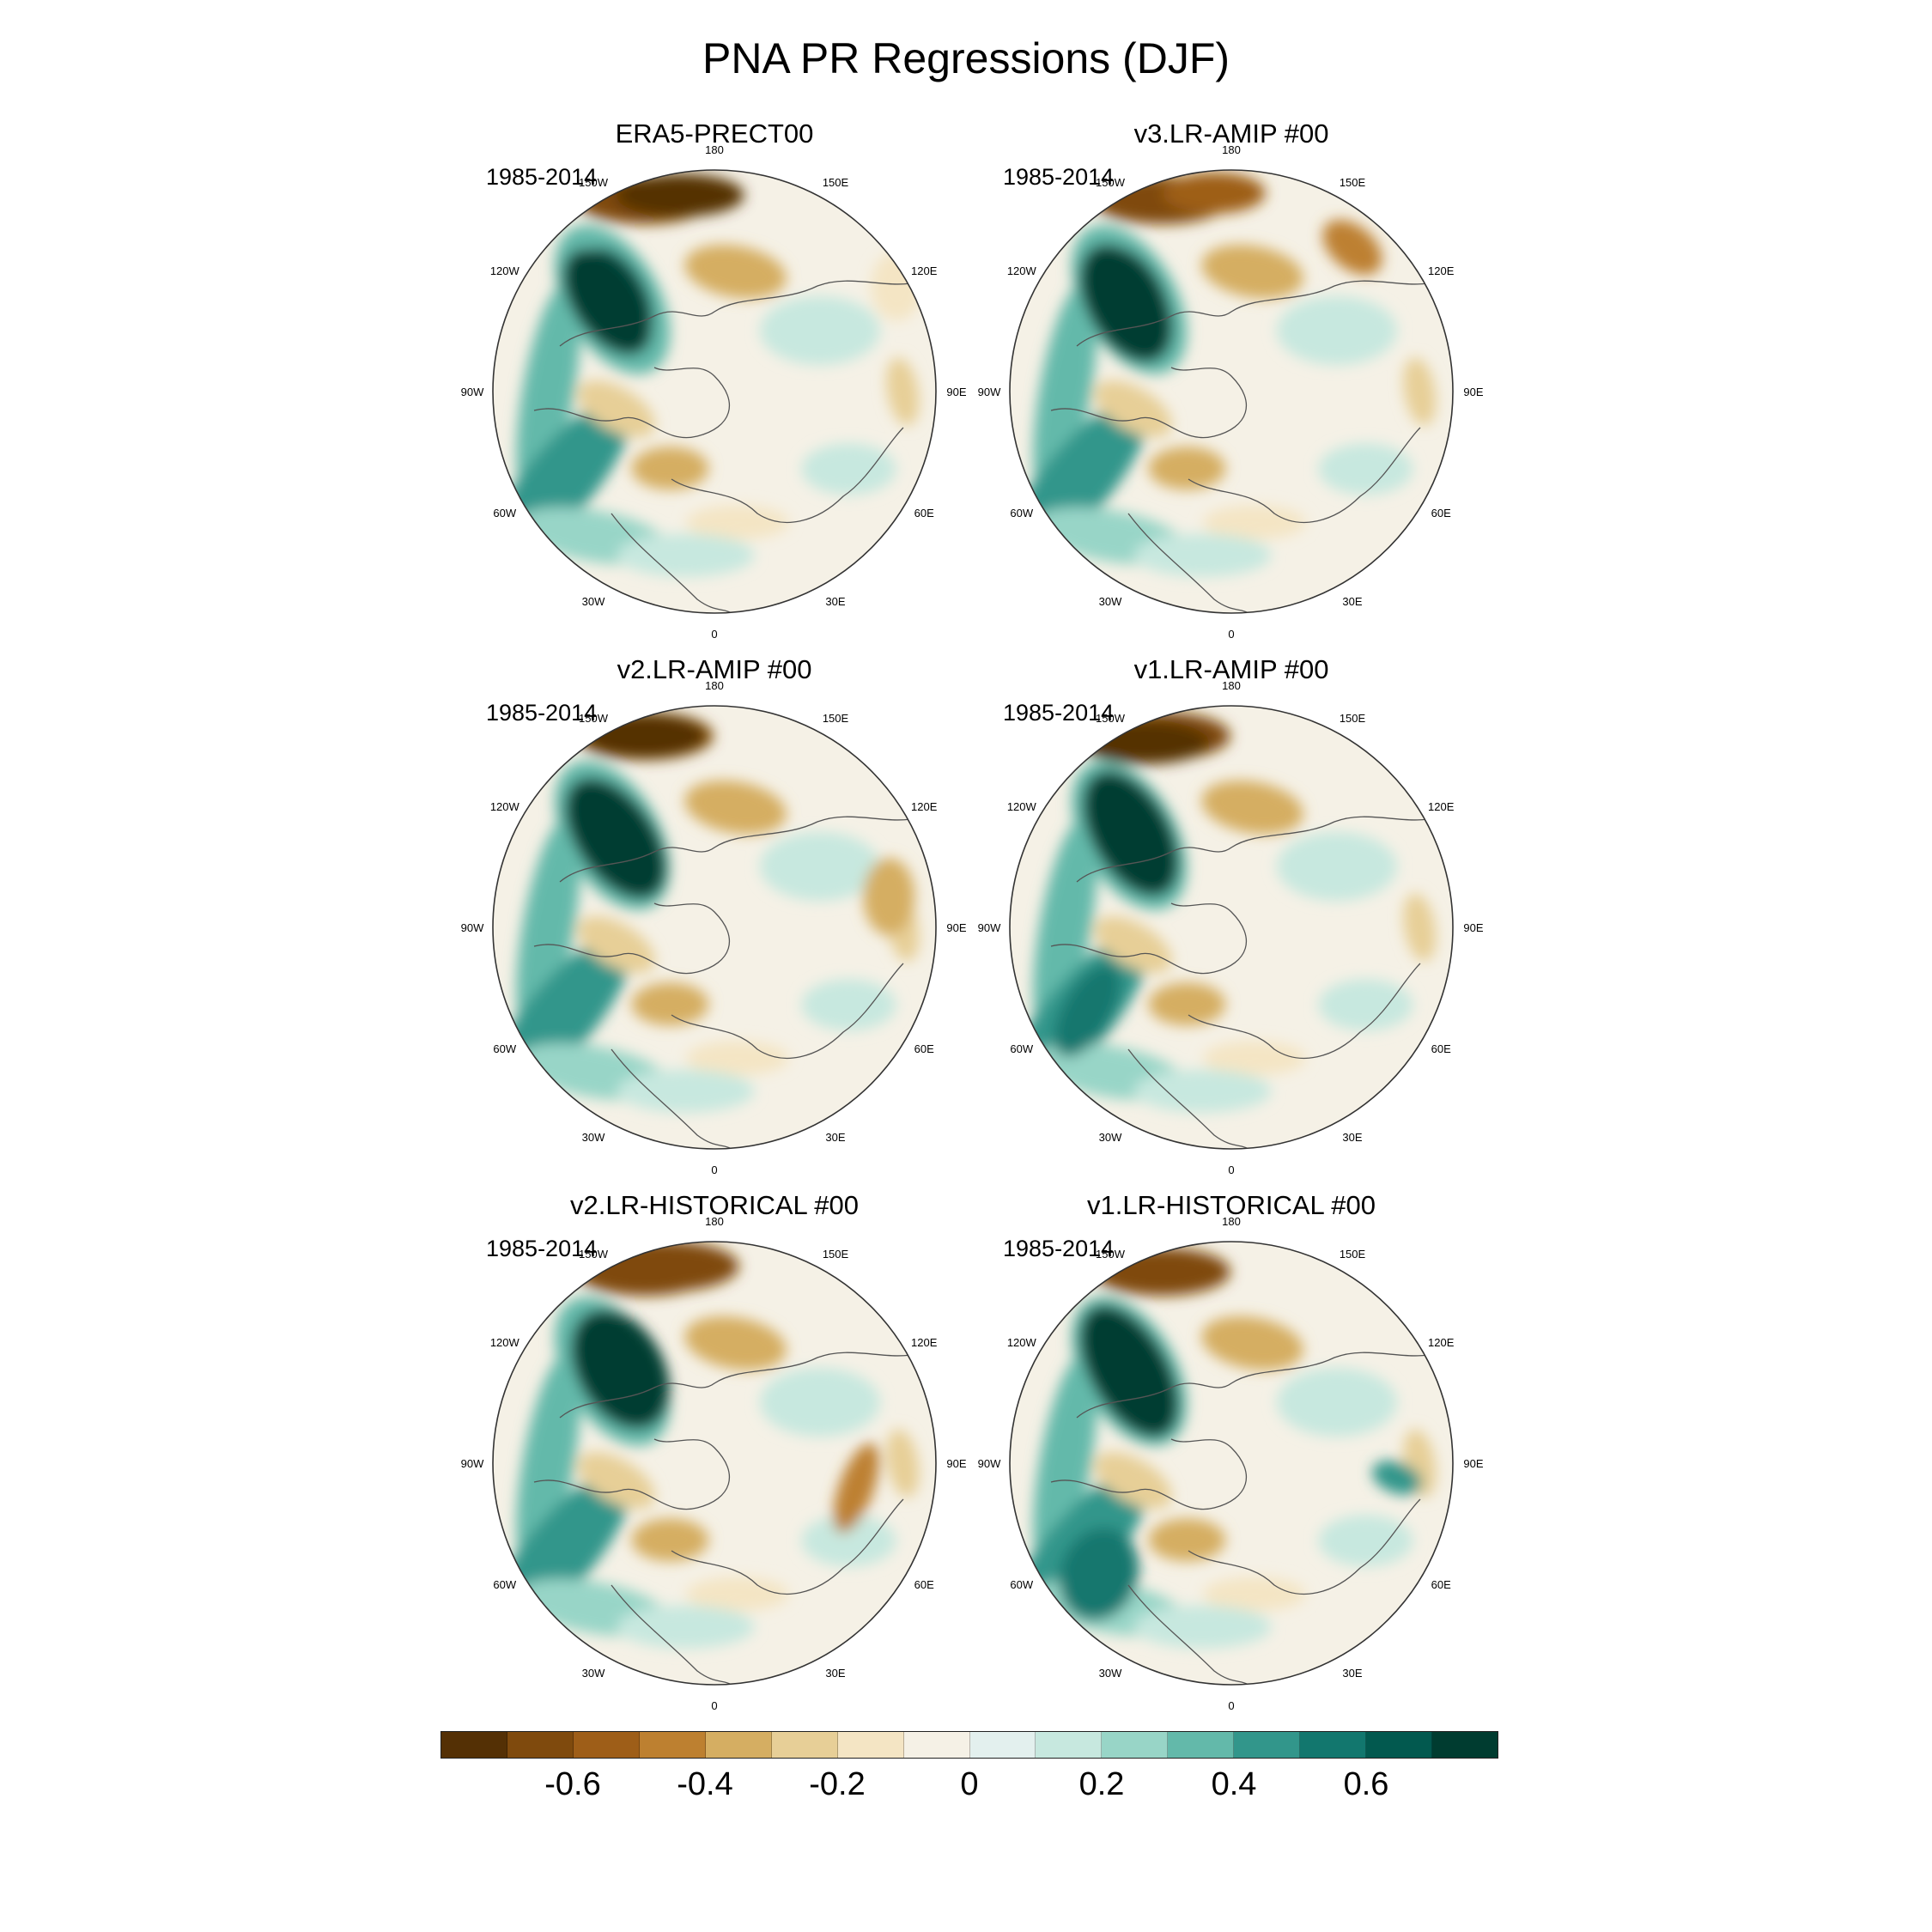 The width and height of the screenshot is (1932, 1932). I want to click on figure-title: PNA PR Regressions (DJF), so click(966, 58).